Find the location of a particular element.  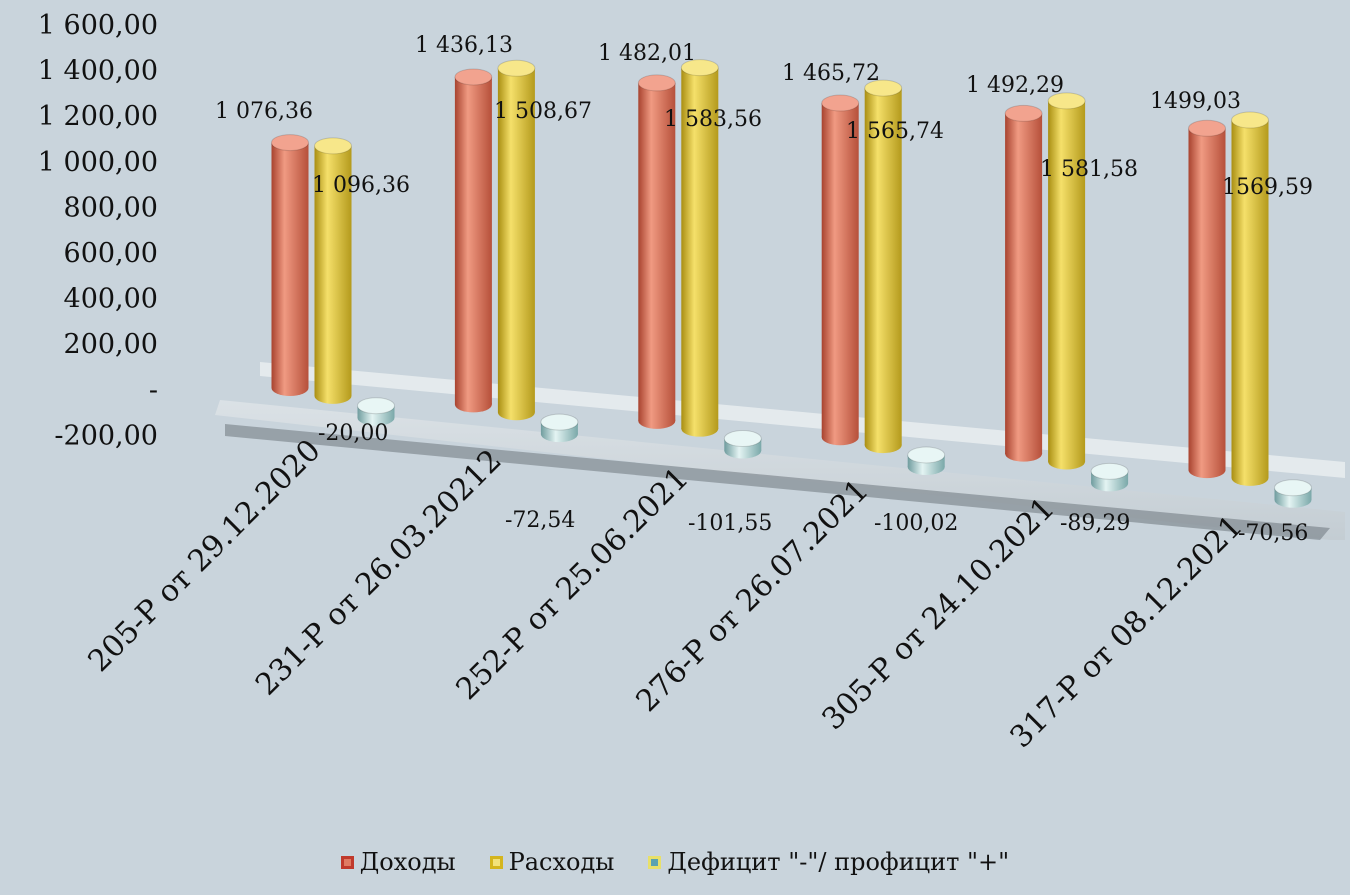

legend-item-deficit: Дефицит "-"/ профицит "+" is located at coordinates (828, 862).